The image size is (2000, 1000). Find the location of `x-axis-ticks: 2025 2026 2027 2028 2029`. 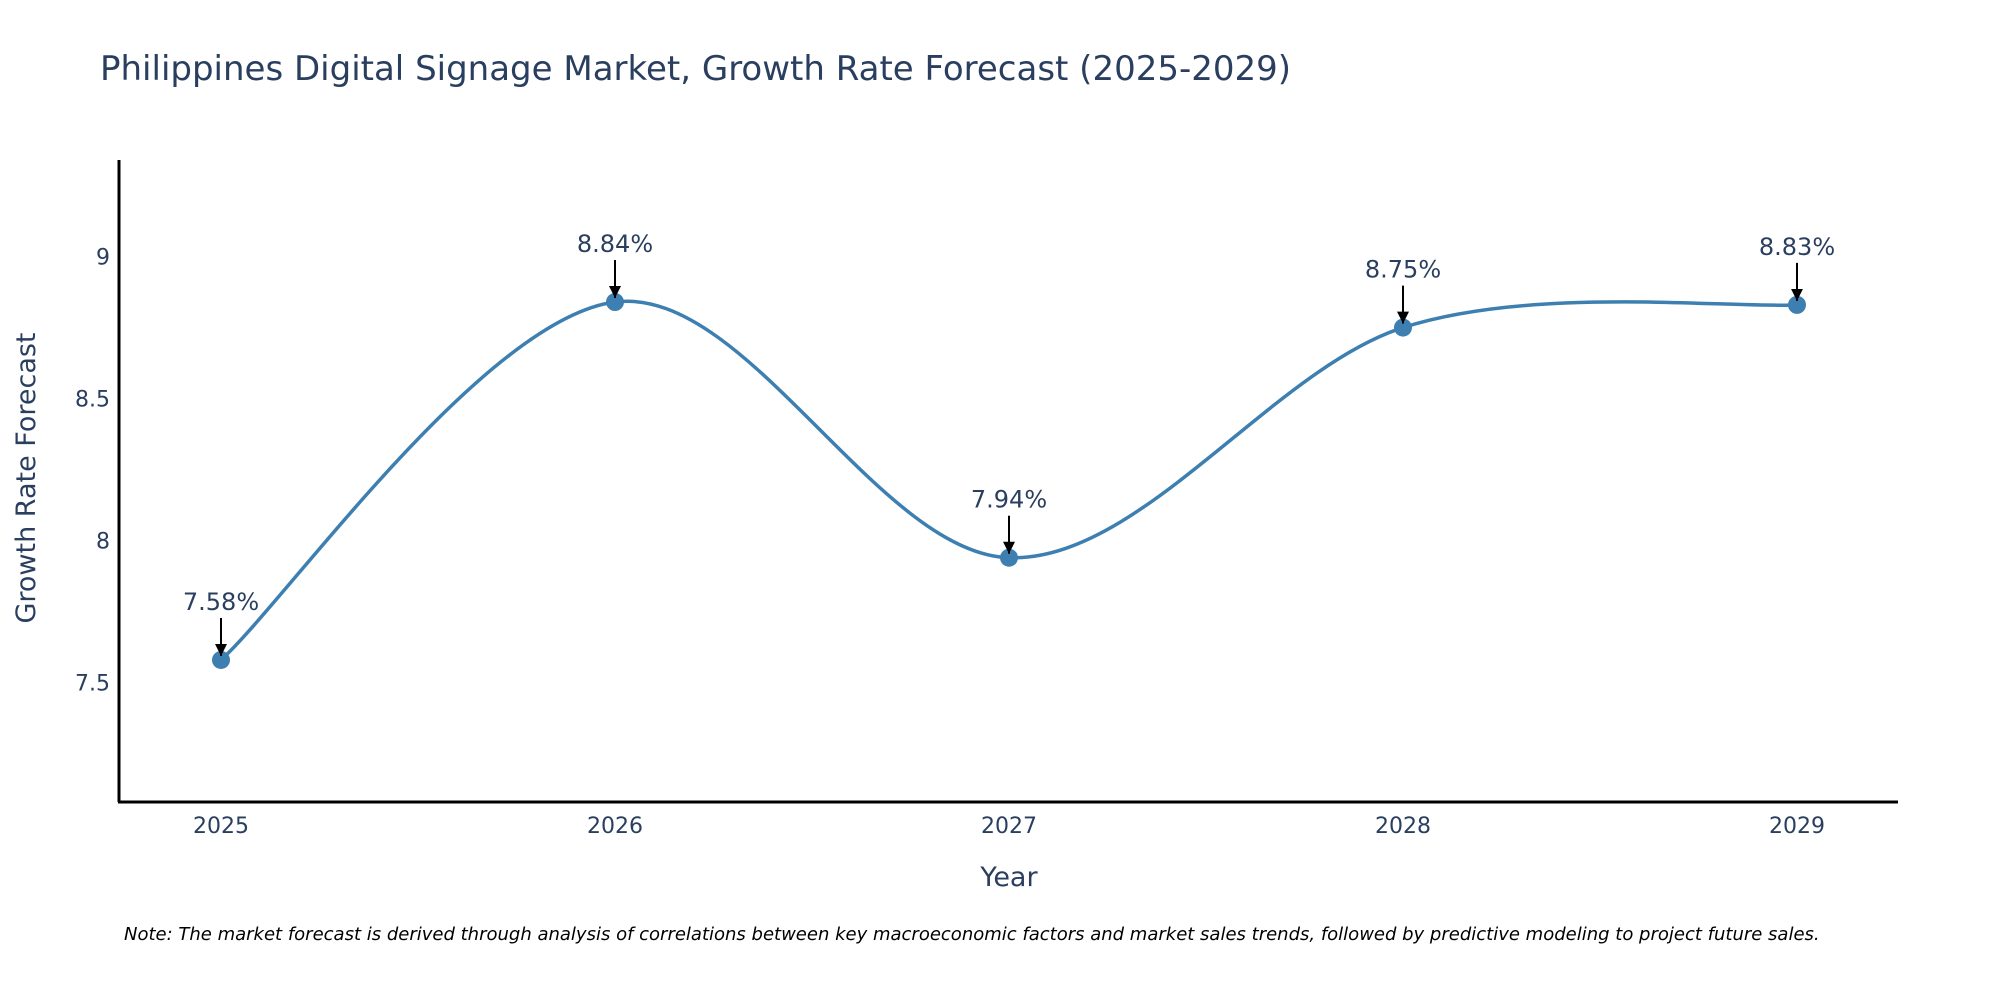

x-axis-ticks: 2025 2026 2027 2028 2029 is located at coordinates (1009, 826).